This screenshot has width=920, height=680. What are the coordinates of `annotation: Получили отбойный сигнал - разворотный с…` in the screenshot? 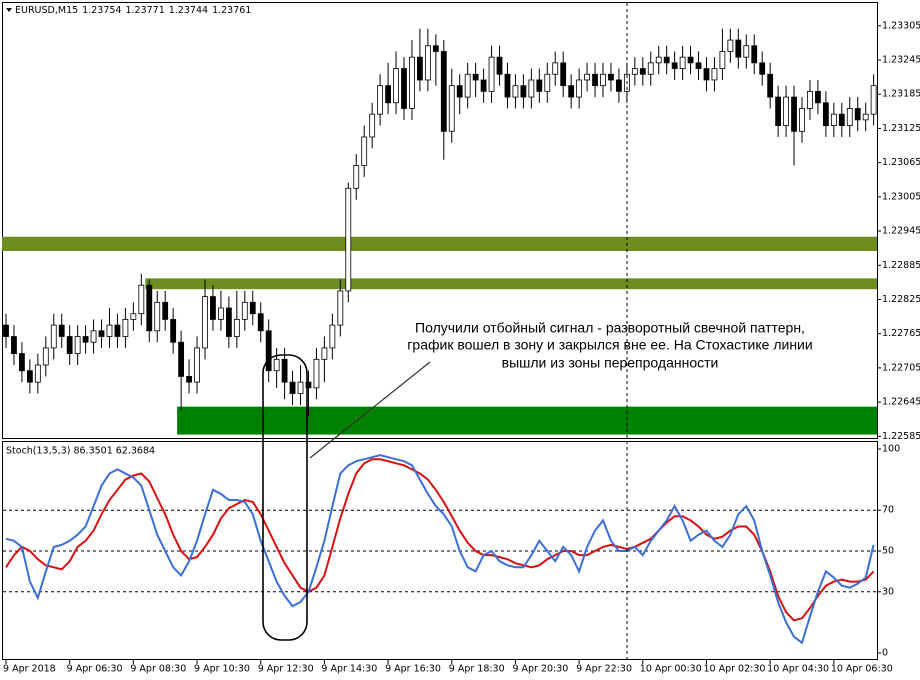 It's located at (610, 328).